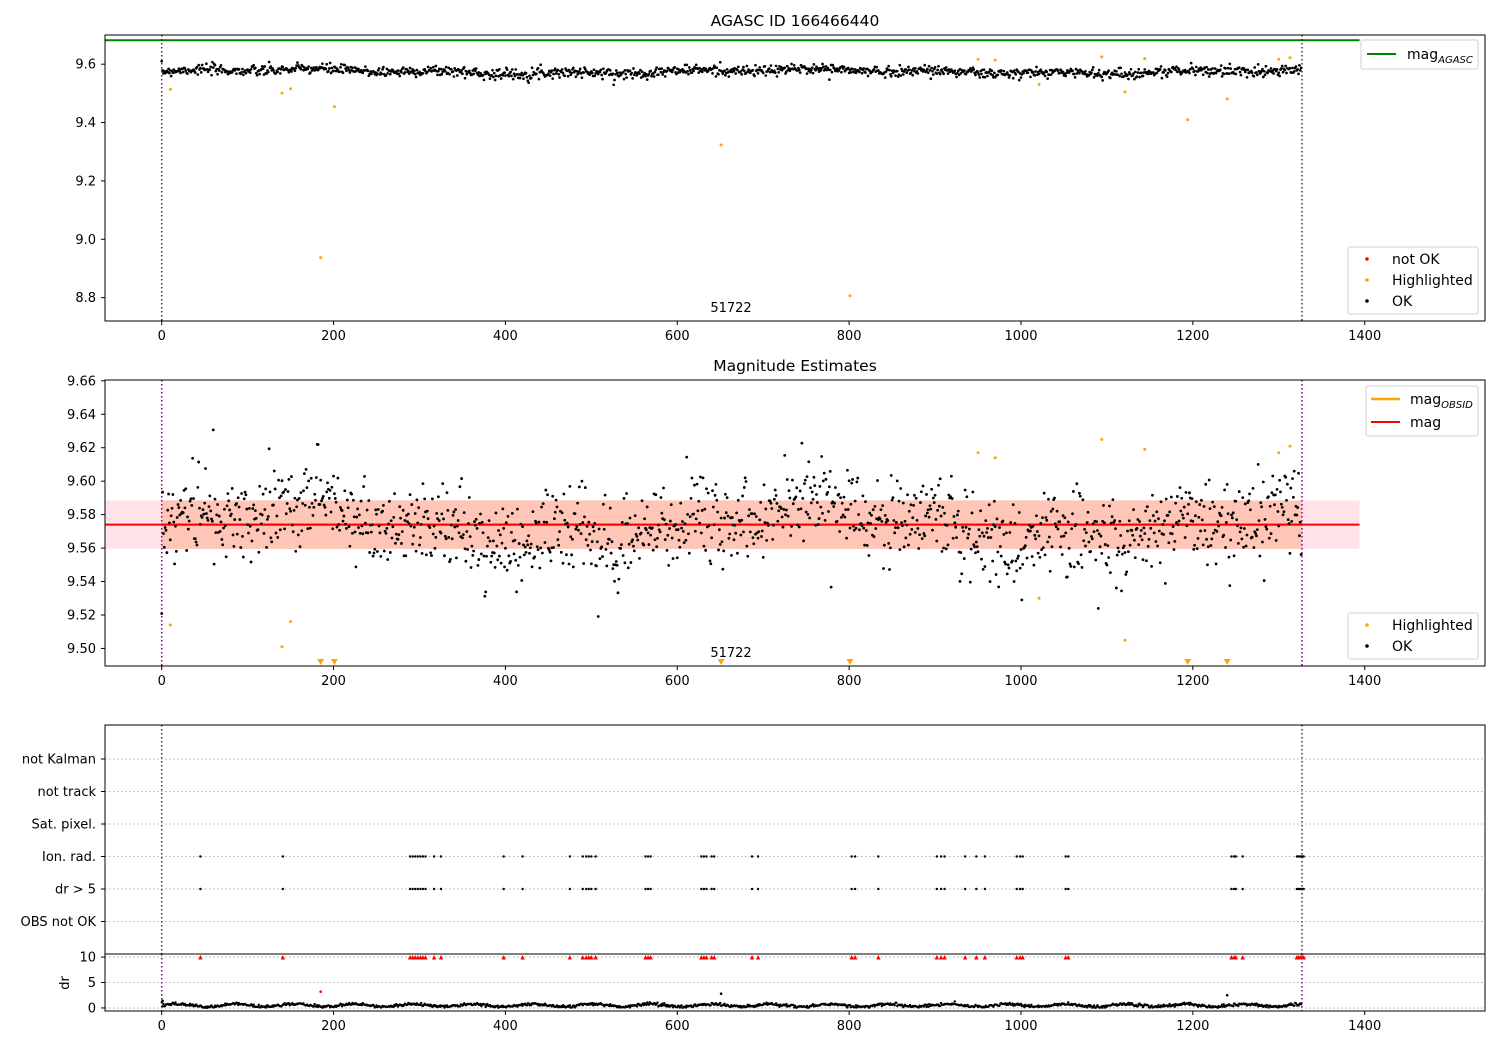 This screenshot has width=1500, height=1050. What do you see at coordinates (81, 582) in the screenshot?
I see `y-tick-label: 9.54` at bounding box center [81, 582].